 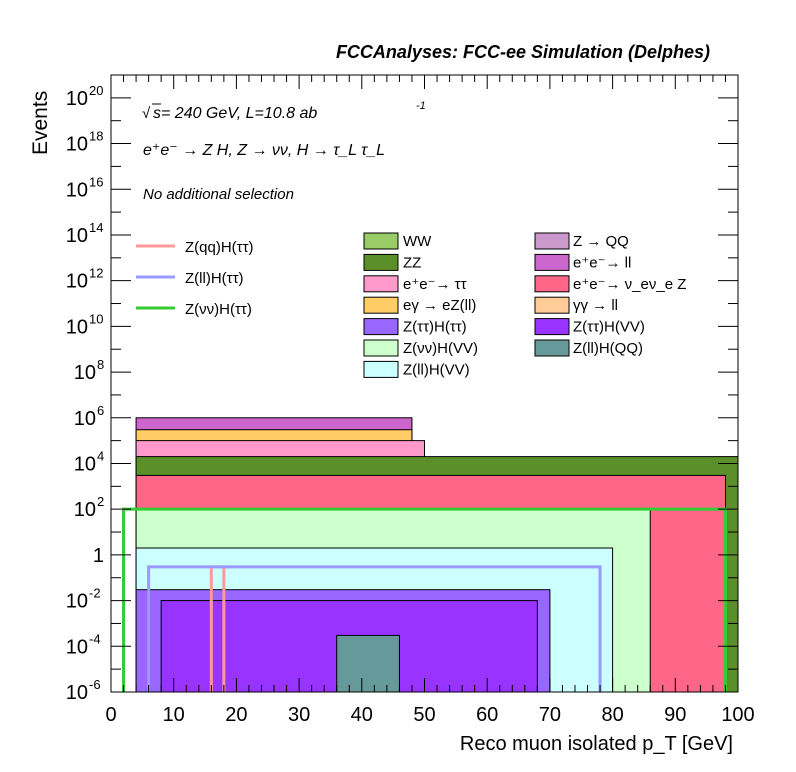 What do you see at coordinates (218, 309) in the screenshot?
I see `legend-label-sig_nunu: Z(νν)H(ττ)` at bounding box center [218, 309].